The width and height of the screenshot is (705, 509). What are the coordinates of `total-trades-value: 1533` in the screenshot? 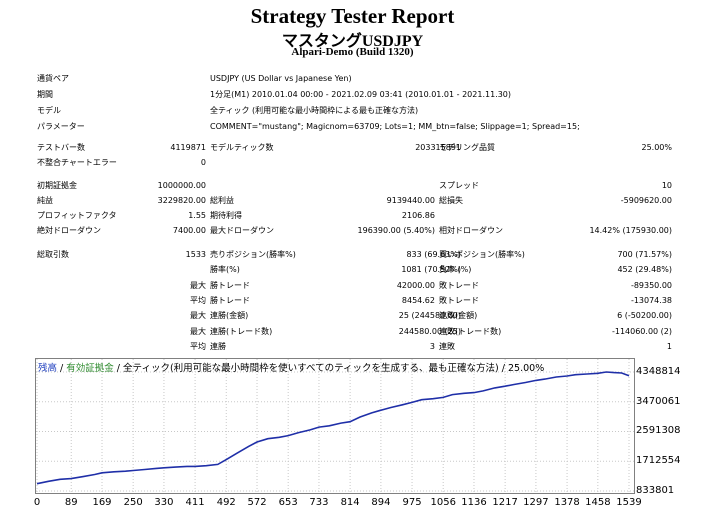 It's located at (195, 254).